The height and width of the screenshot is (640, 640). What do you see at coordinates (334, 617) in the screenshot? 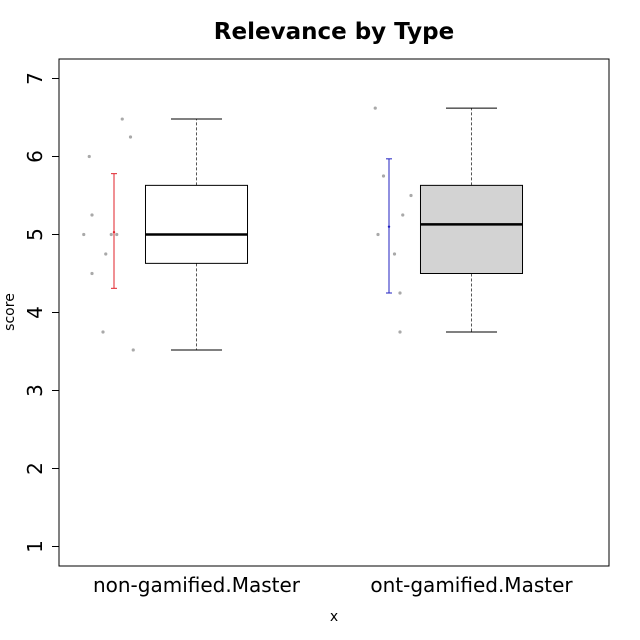
I see `x-axis-label: x` at bounding box center [334, 617].